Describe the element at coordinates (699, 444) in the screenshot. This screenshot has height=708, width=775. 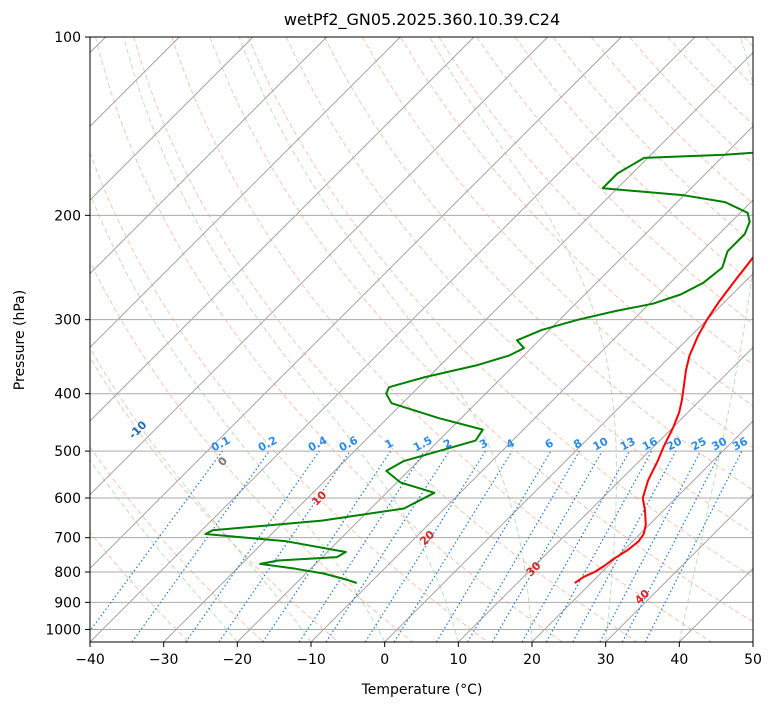
I see `mixing-ratio-label: 25` at that location.